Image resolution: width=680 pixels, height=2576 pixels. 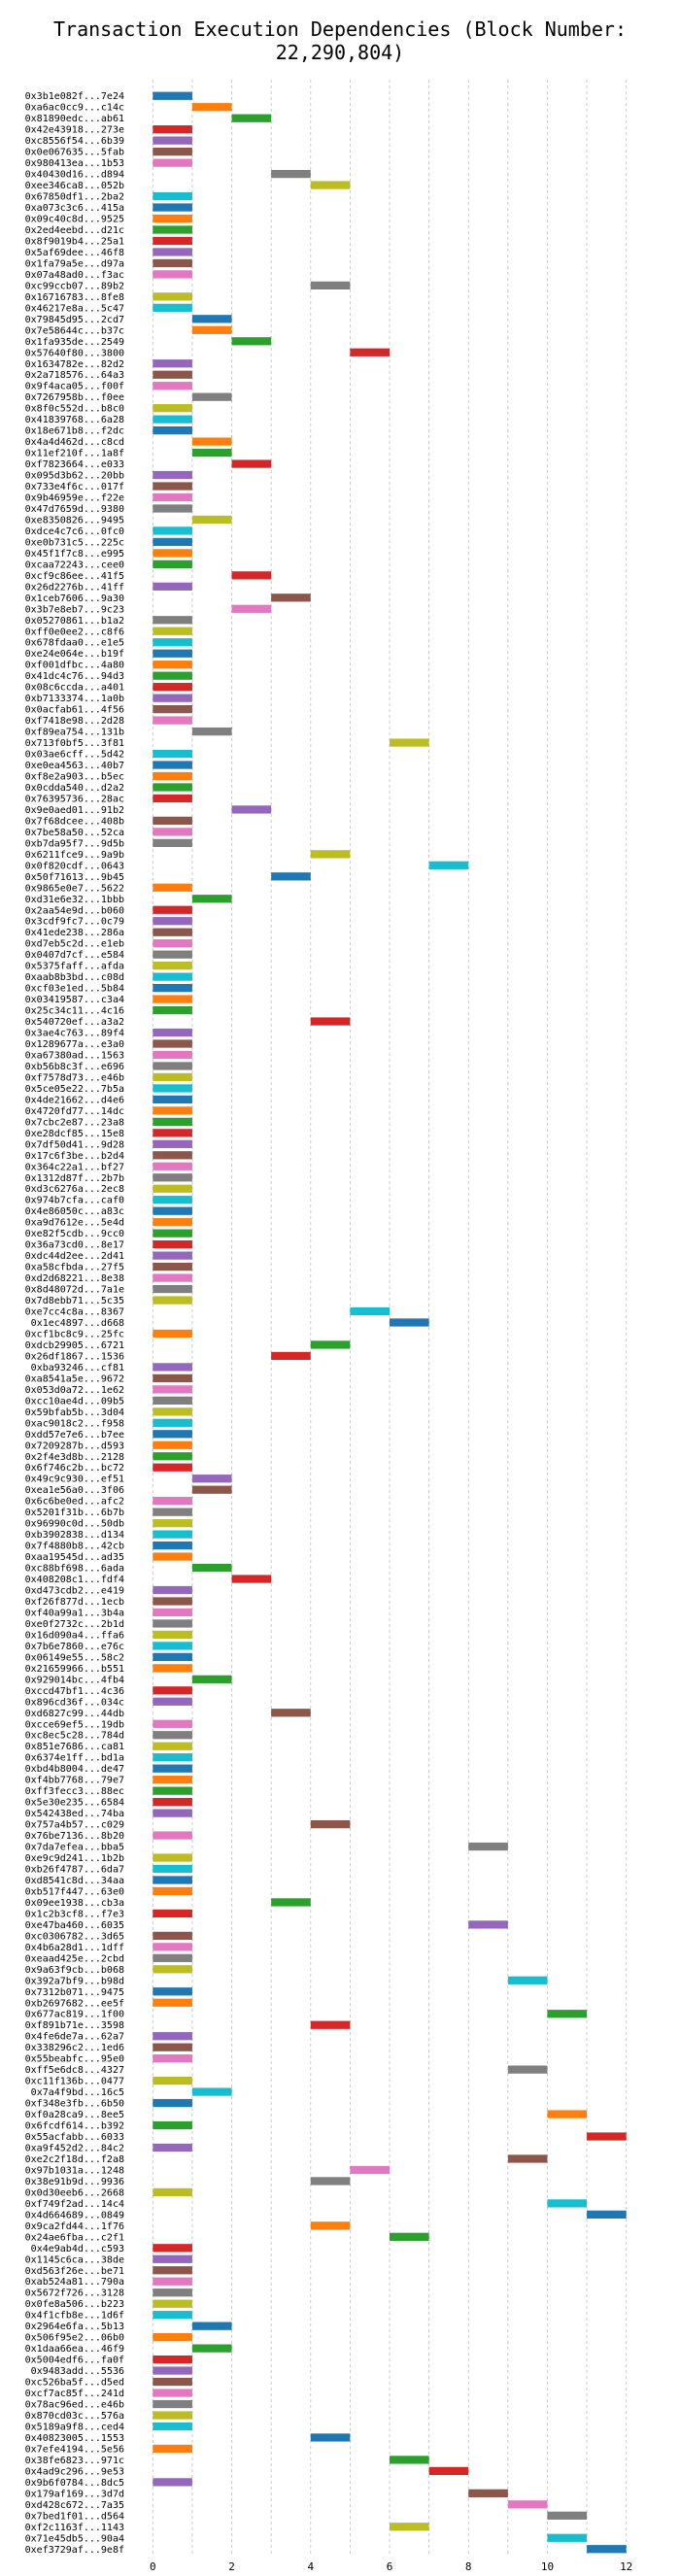 What do you see at coordinates (74, 2327) in the screenshot?
I see `y-tick-label: 0x2964e6fa...5b13` at bounding box center [74, 2327].